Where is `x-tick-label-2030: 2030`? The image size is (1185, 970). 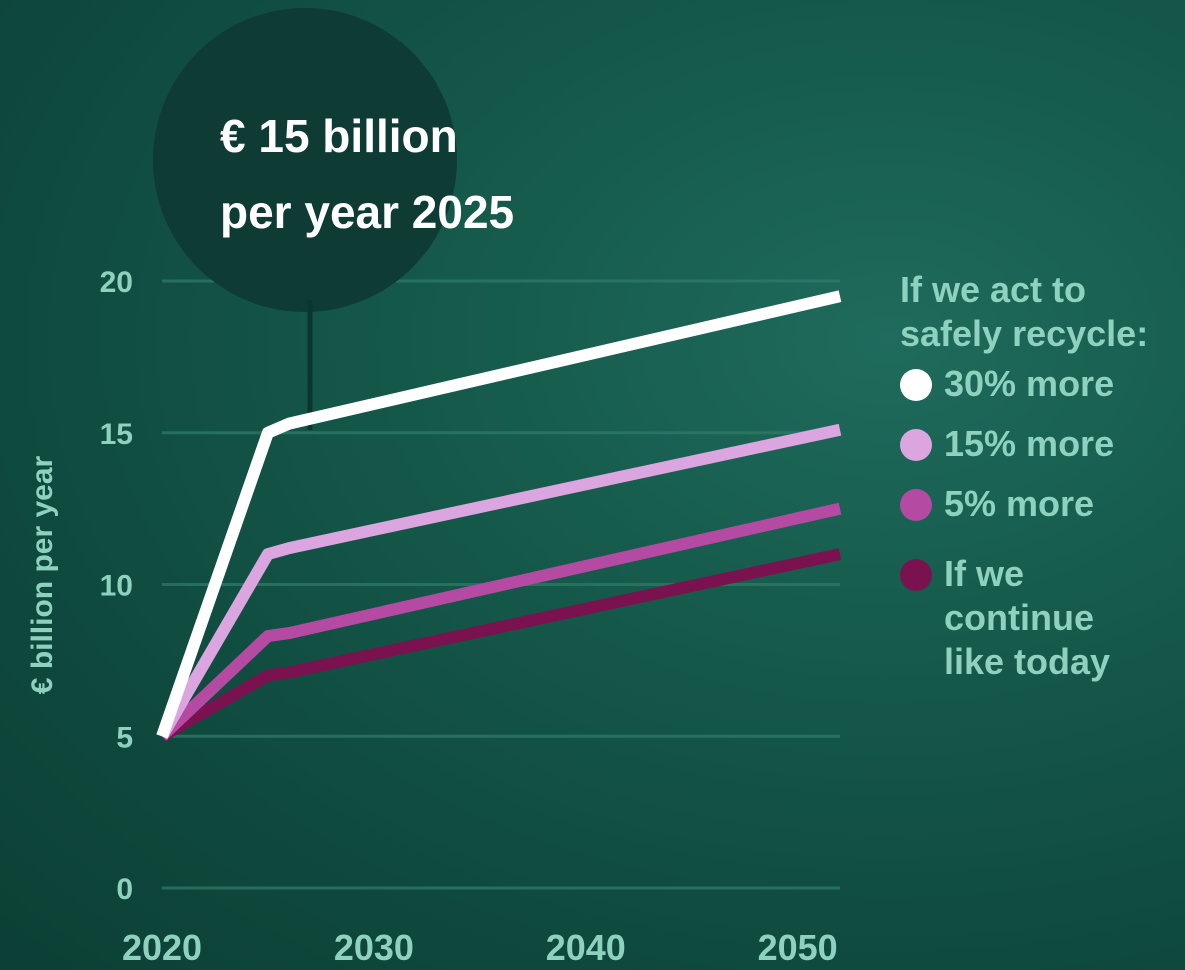 x-tick-label-2030: 2030 is located at coordinates (374, 947).